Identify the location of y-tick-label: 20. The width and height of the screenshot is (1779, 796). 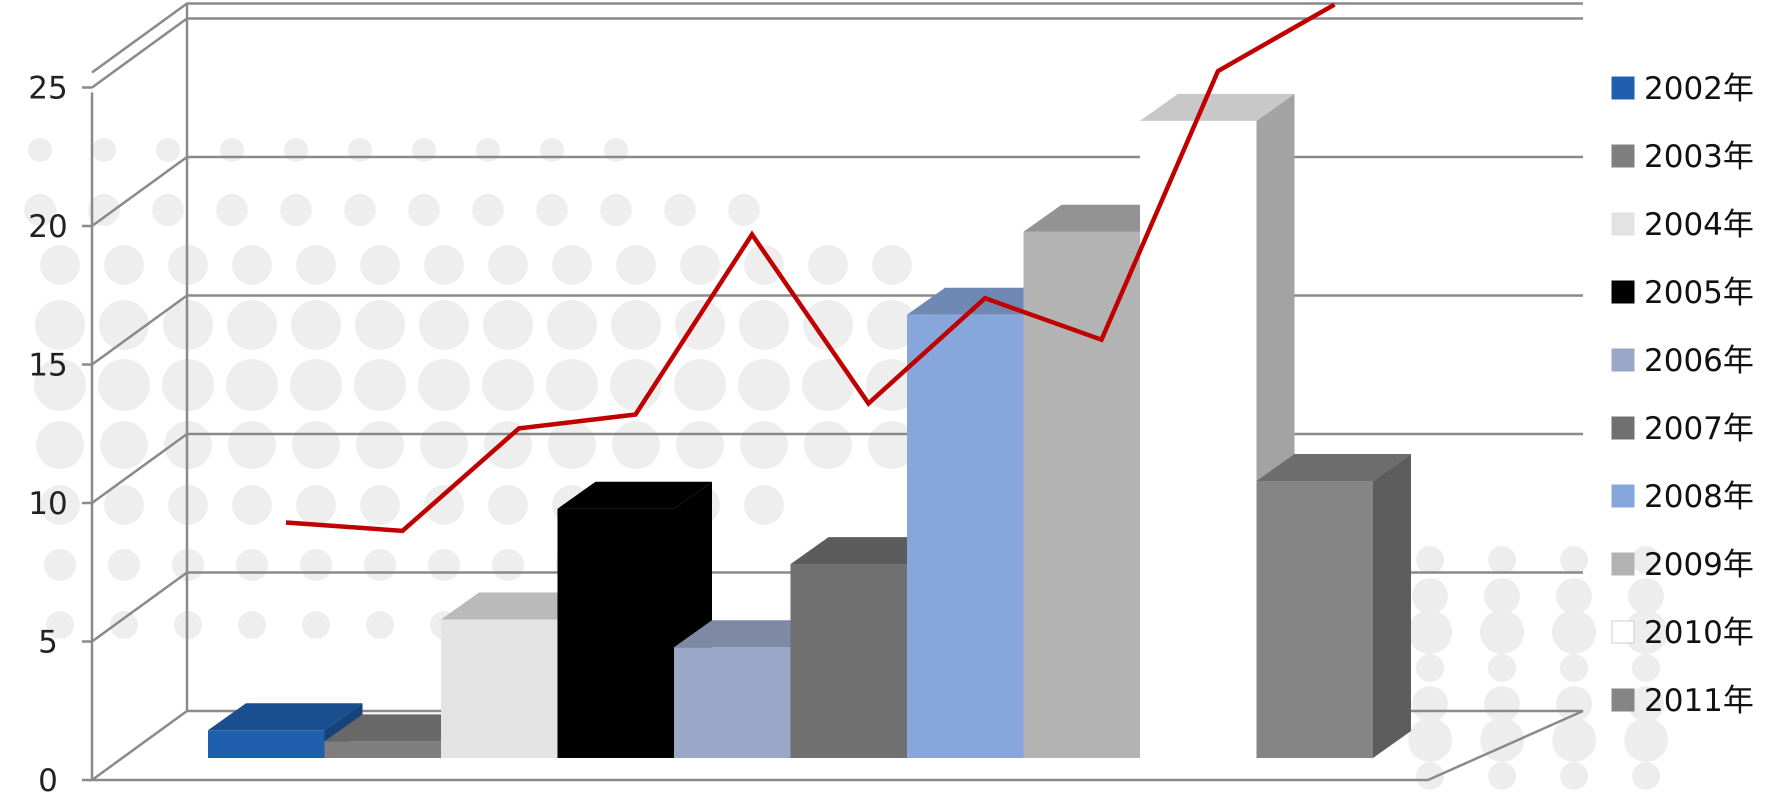
(47, 227).